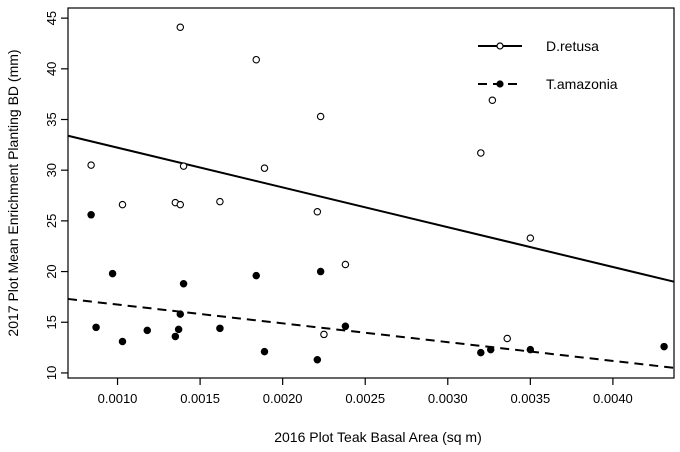 The width and height of the screenshot is (680, 452). Describe the element at coordinates (582, 84) in the screenshot. I see `legend-label-t-amazonia: T.amazonia` at that location.